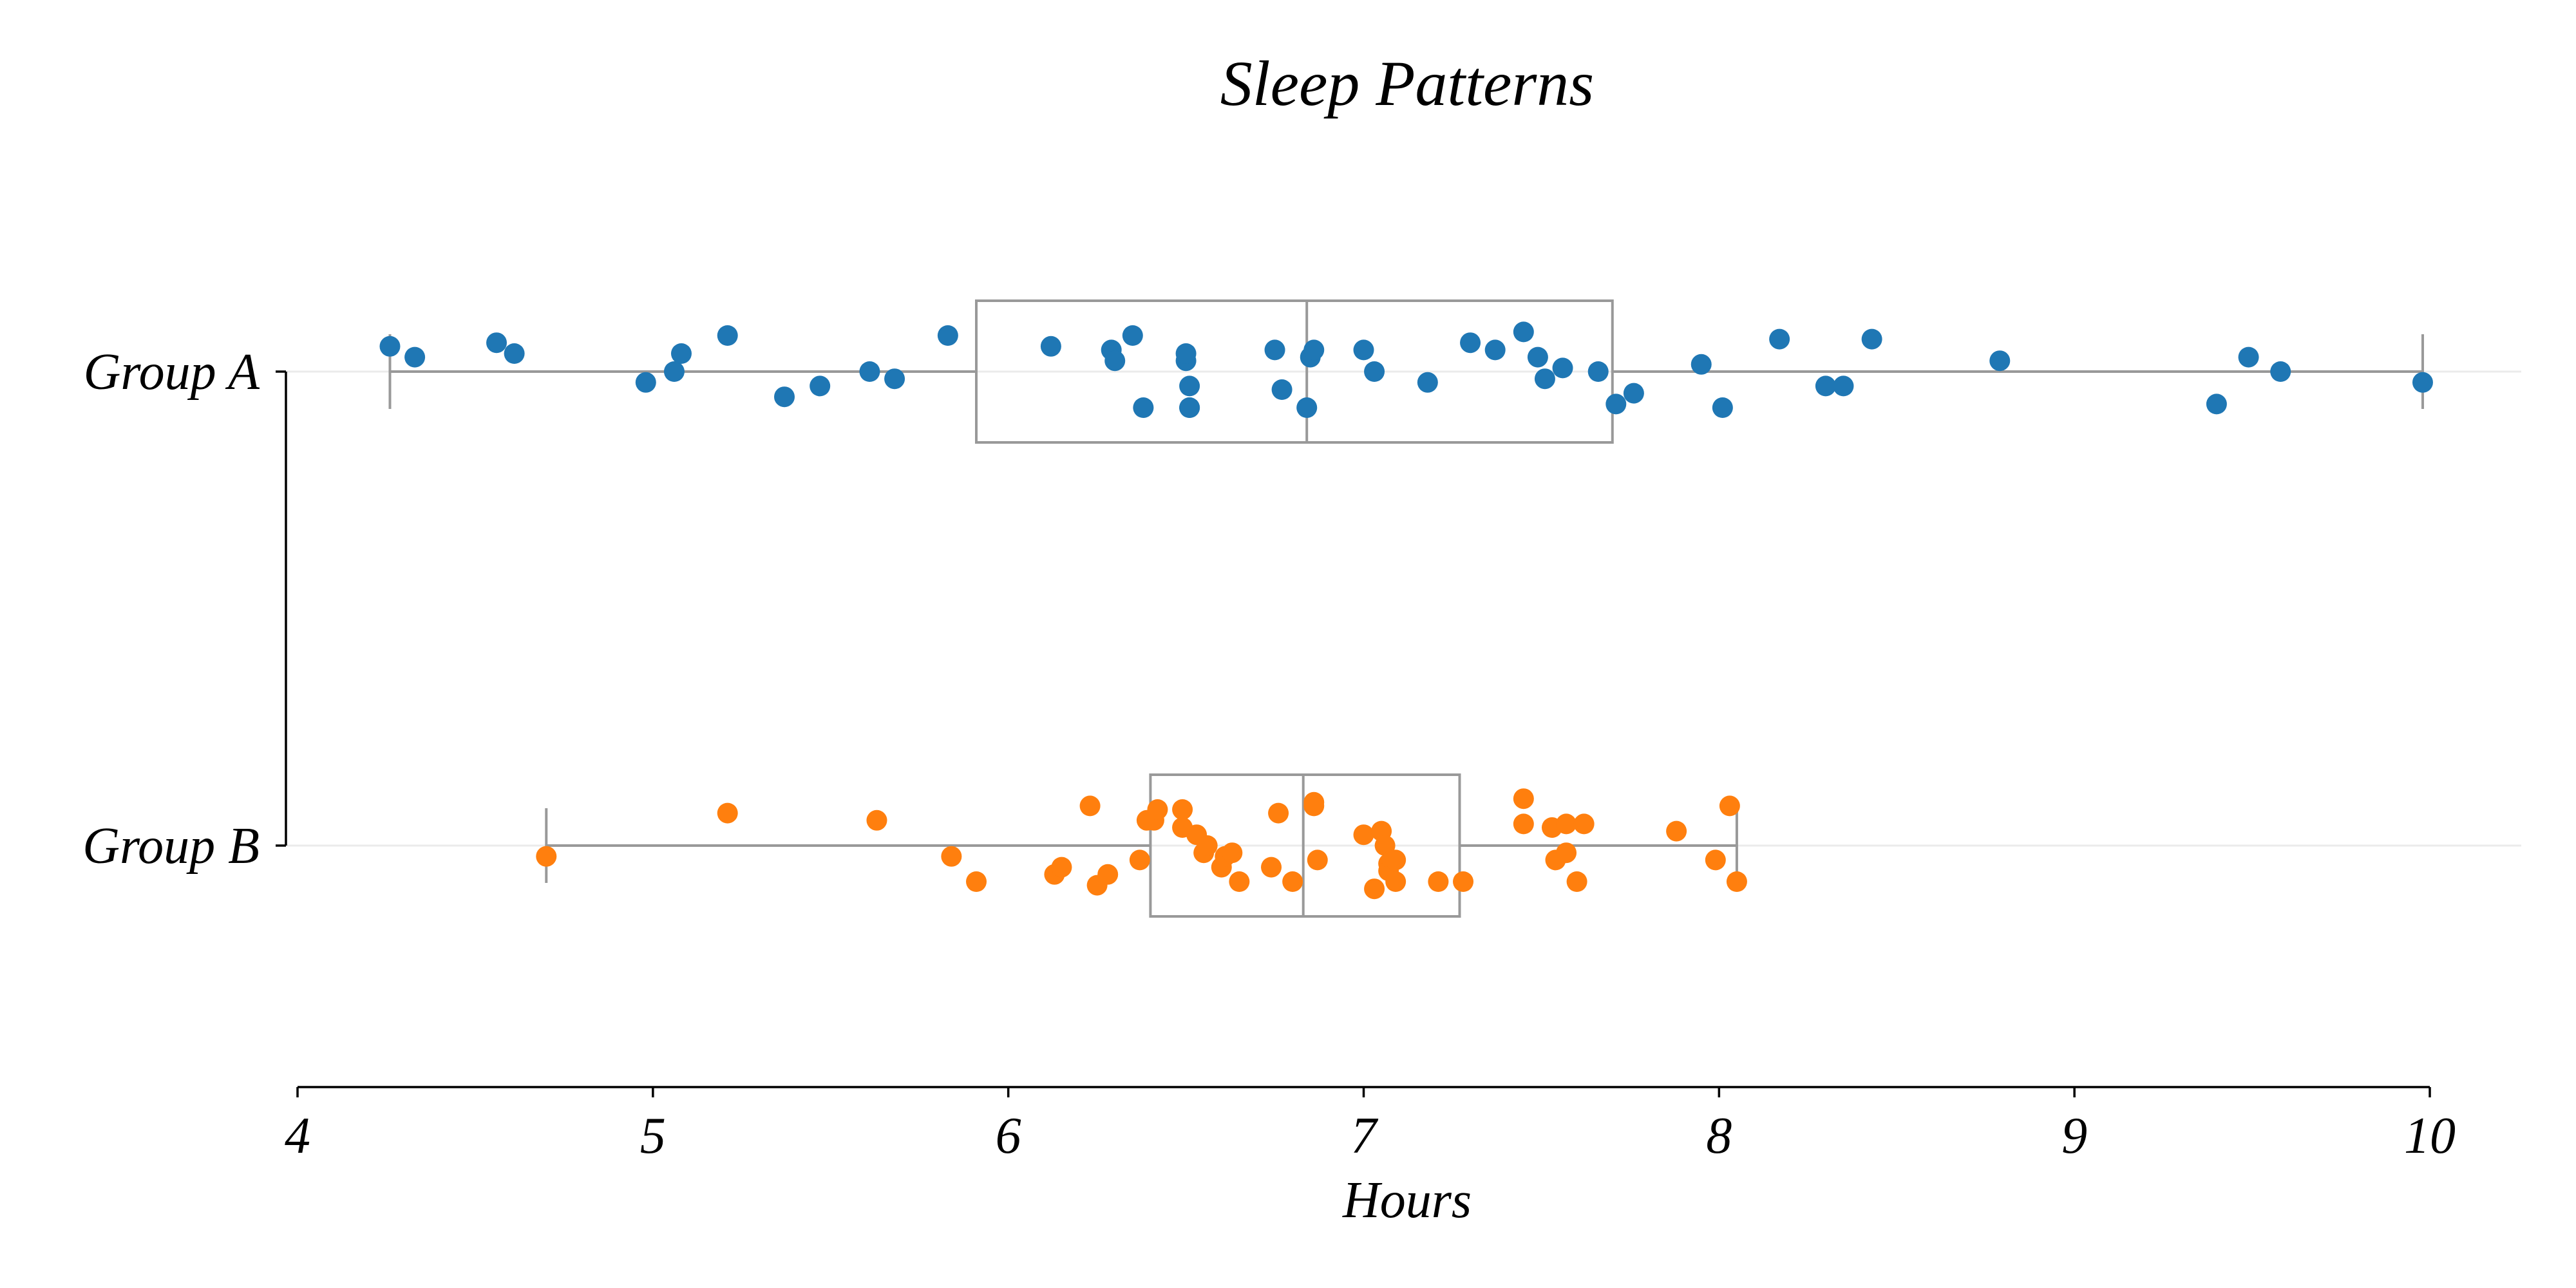 Image resolution: width=2576 pixels, height=1288 pixels. I want to click on y-tick-label: Group B, so click(171, 846).